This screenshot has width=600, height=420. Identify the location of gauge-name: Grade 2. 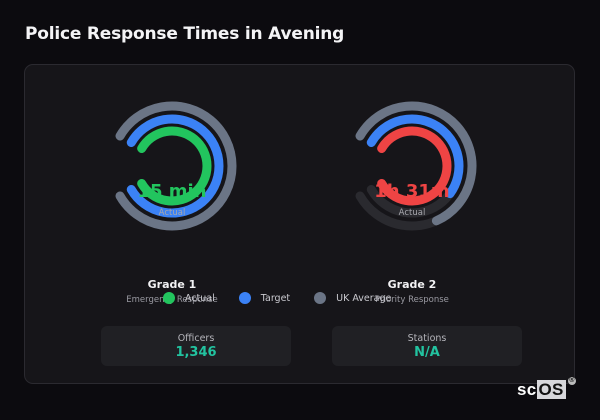
(412, 284).